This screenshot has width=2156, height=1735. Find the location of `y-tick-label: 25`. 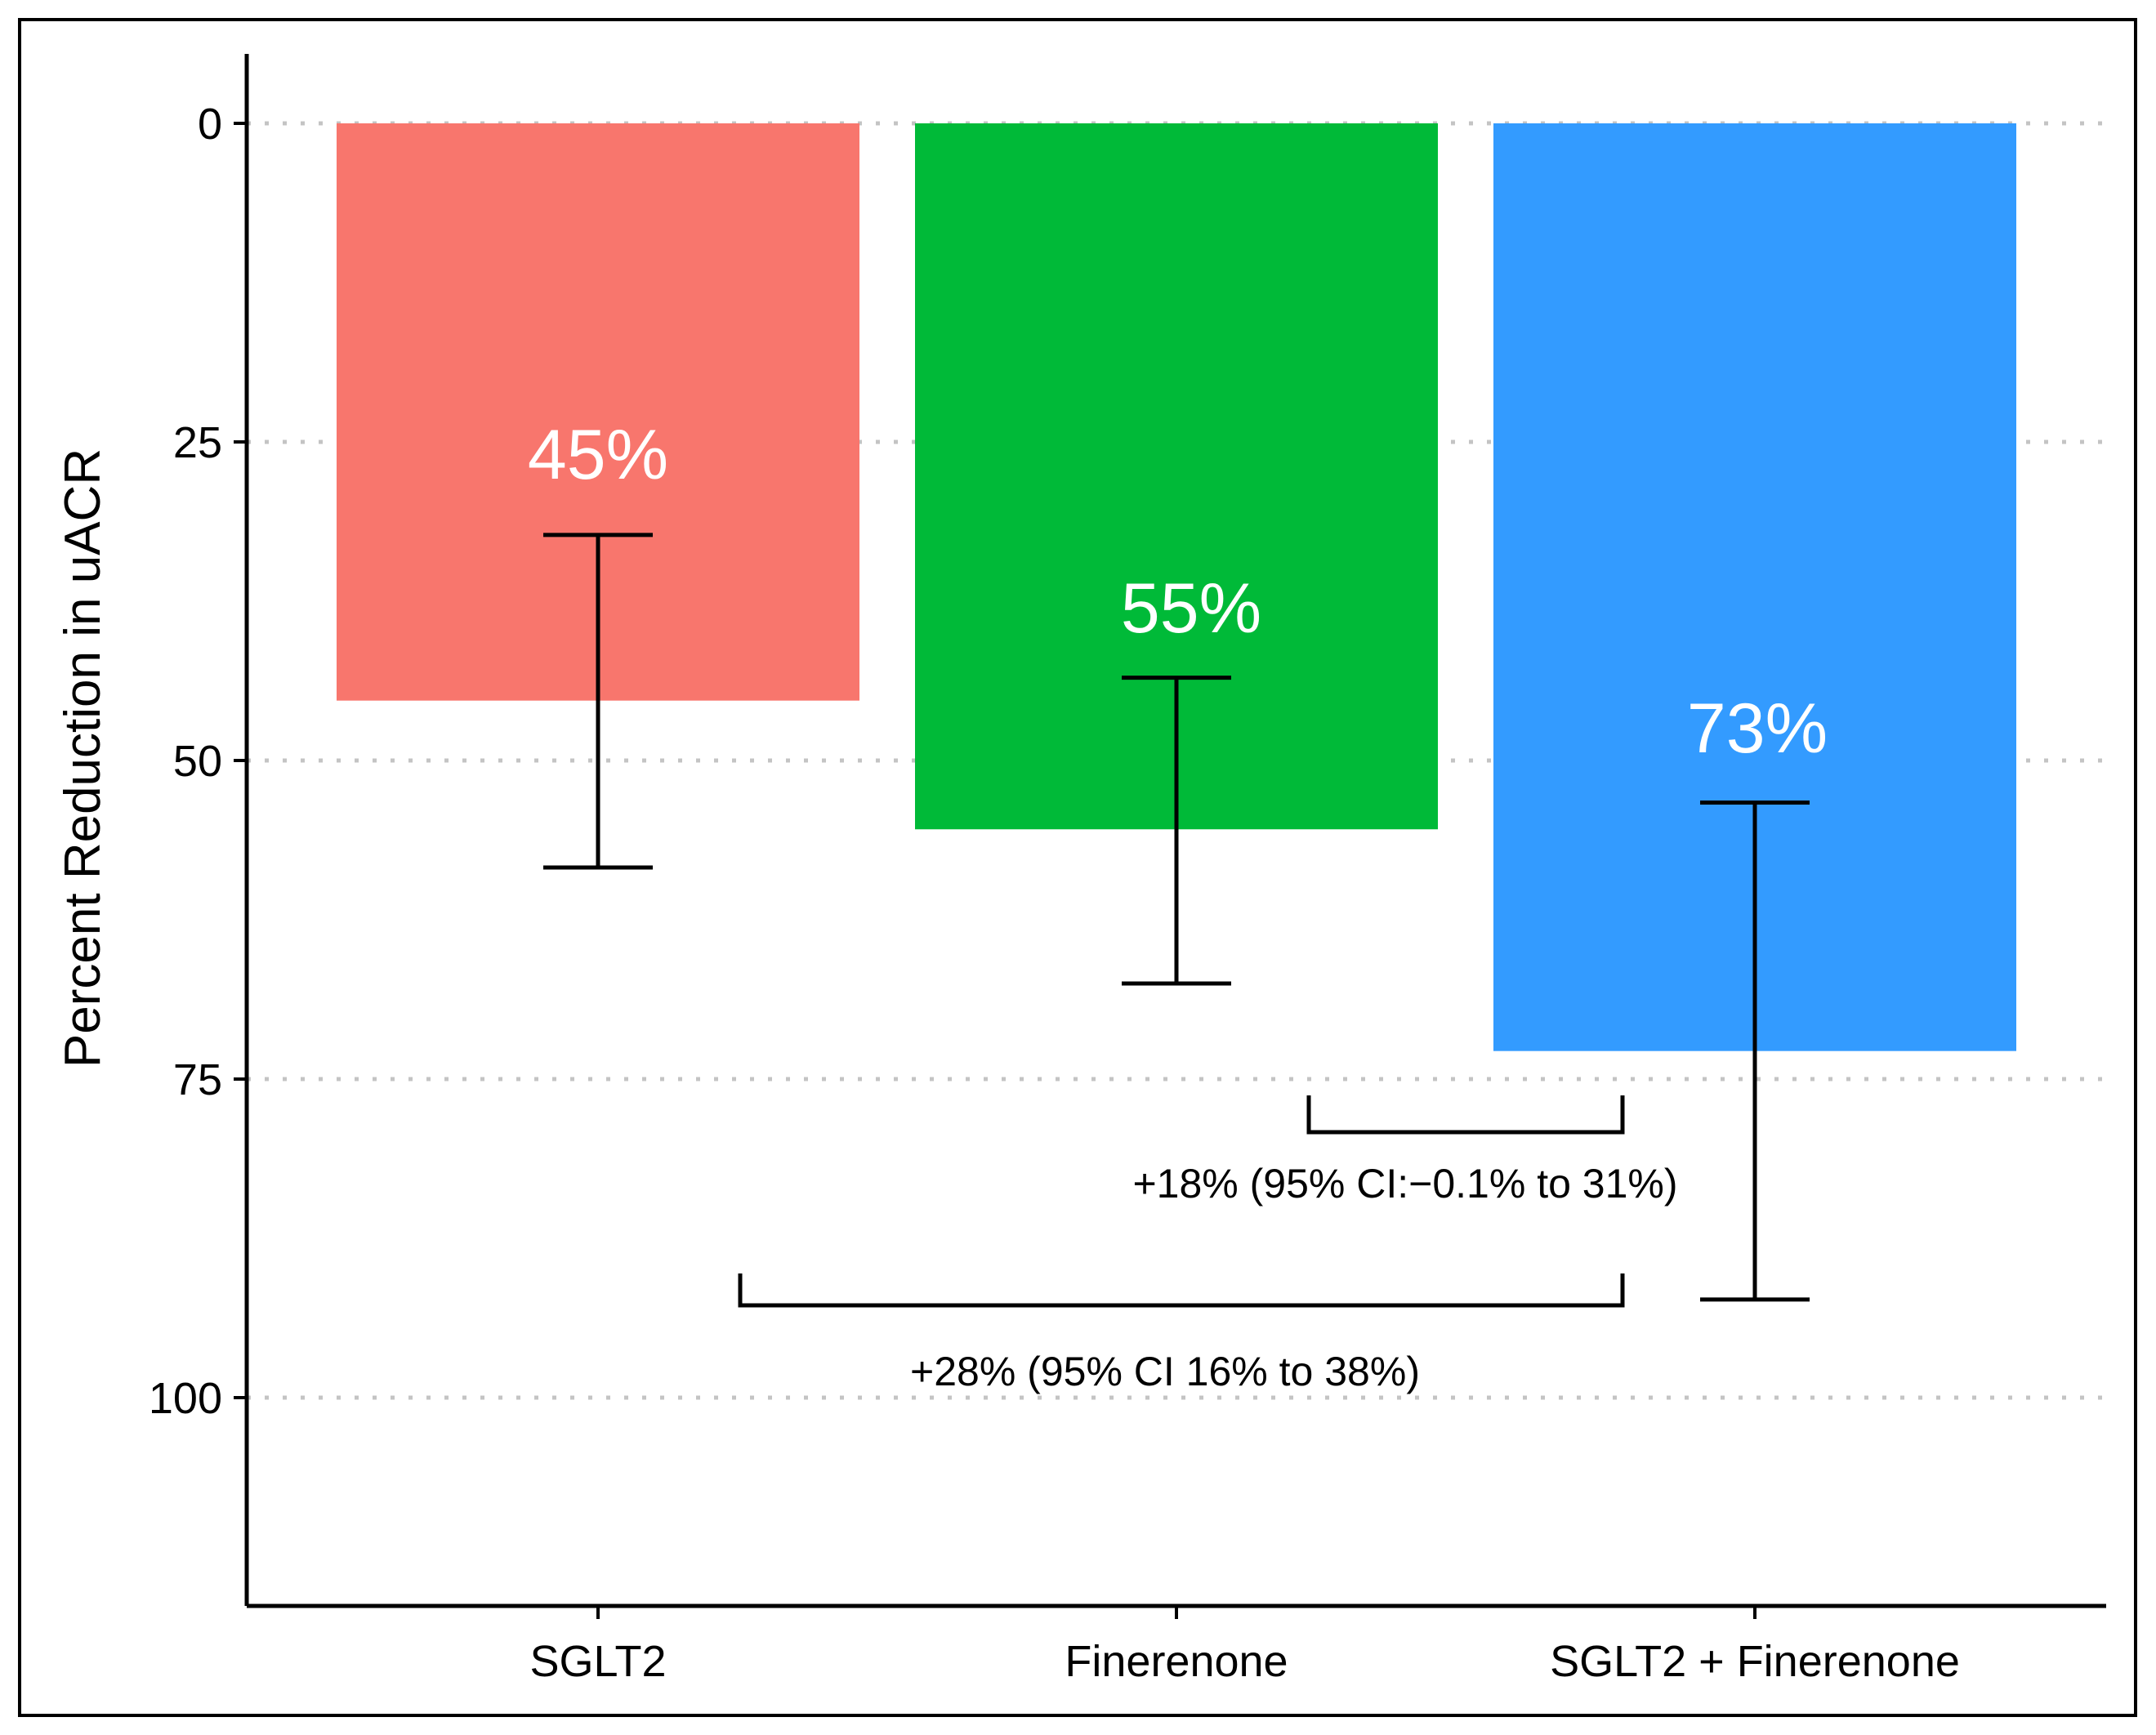

y-tick-label: 25 is located at coordinates (197, 442).